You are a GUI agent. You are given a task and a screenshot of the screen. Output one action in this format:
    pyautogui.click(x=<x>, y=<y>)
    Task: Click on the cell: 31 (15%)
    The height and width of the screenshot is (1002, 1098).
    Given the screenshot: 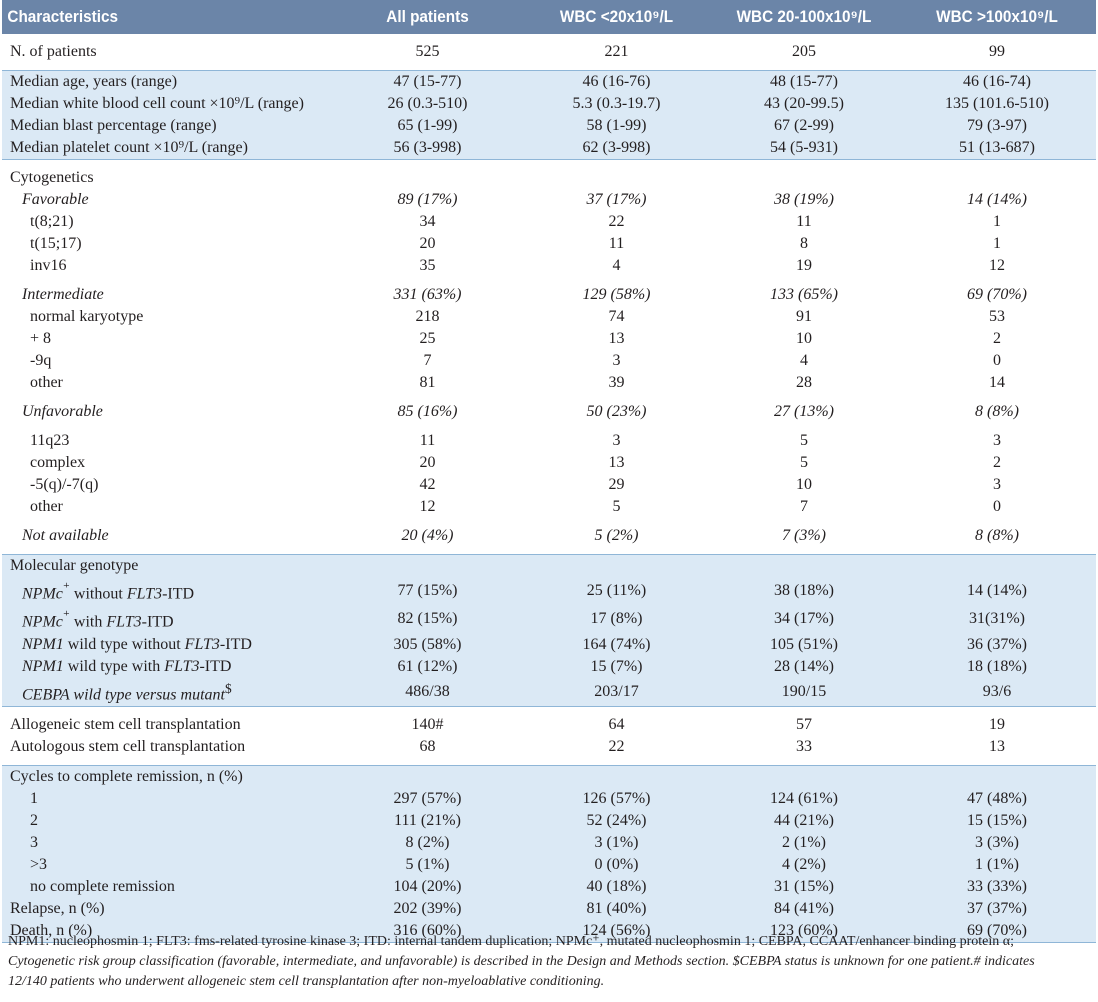 What is the action you would take?
    pyautogui.click(x=804, y=886)
    